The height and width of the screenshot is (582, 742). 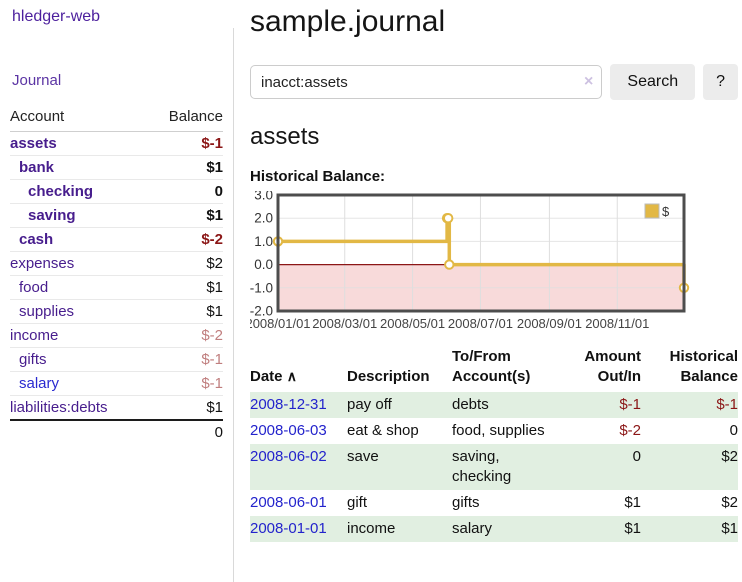 What do you see at coordinates (78, 287) in the screenshot?
I see `account-cell: food` at bounding box center [78, 287].